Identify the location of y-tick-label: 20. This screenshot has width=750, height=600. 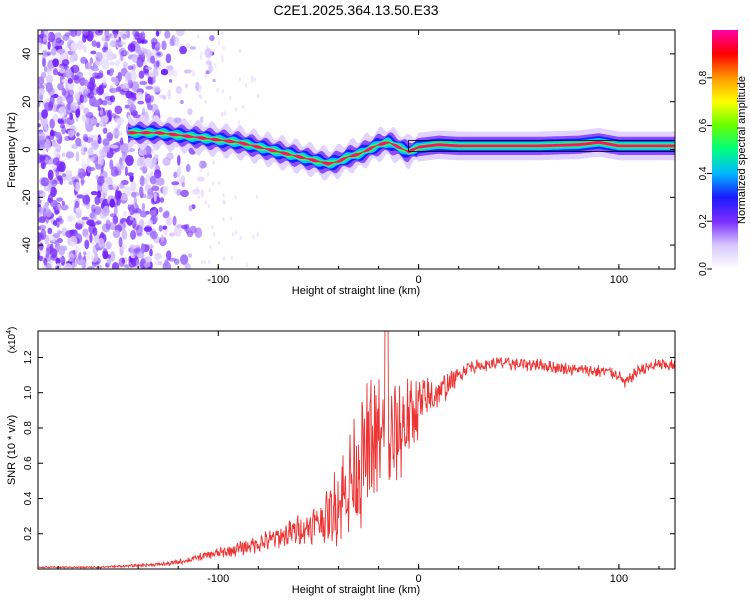
(27, 102).